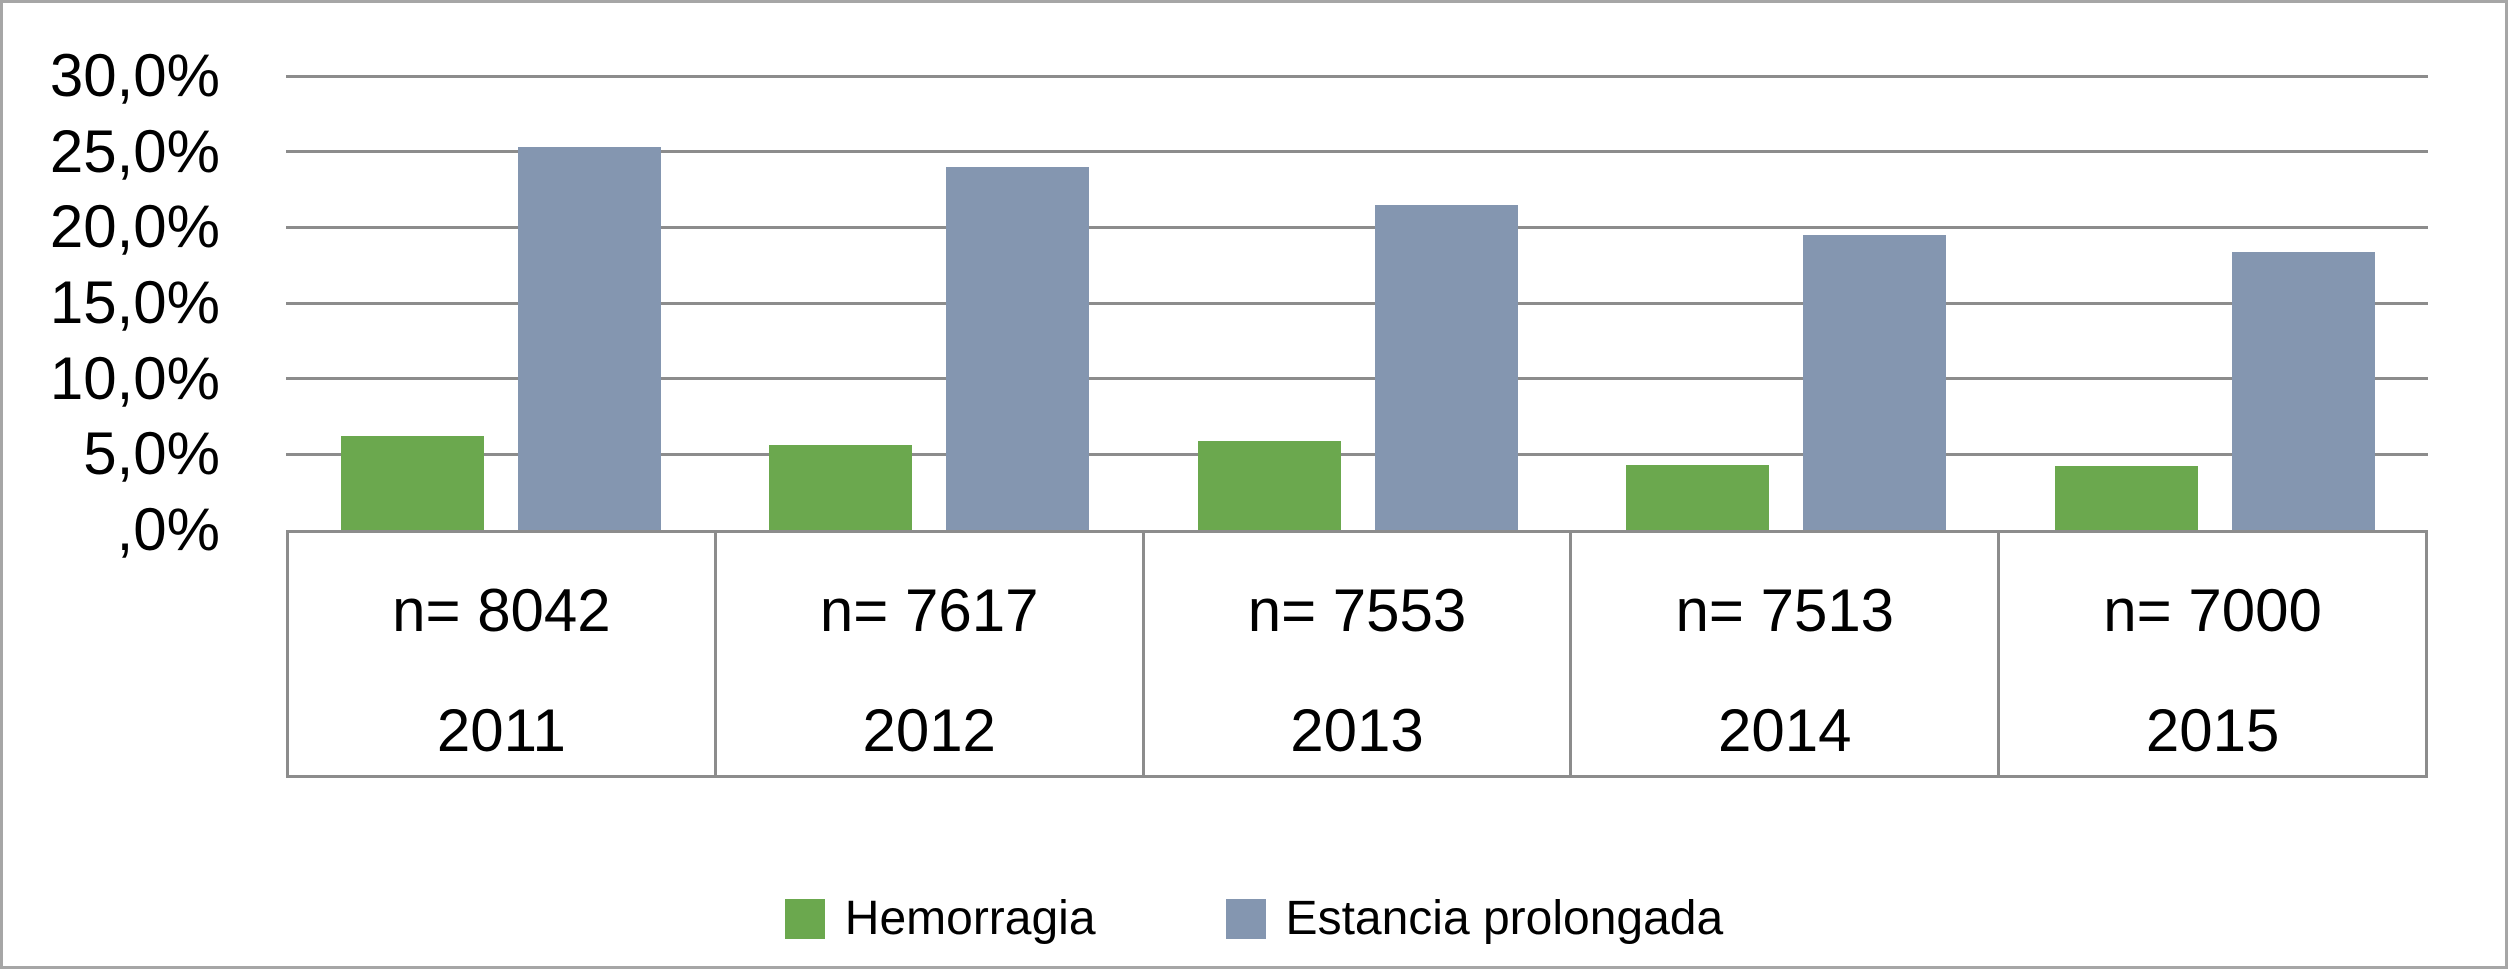 Image resolution: width=2508 pixels, height=969 pixels. Describe the element at coordinates (1357, 454) in the screenshot. I see `gridline-5pct` at that location.